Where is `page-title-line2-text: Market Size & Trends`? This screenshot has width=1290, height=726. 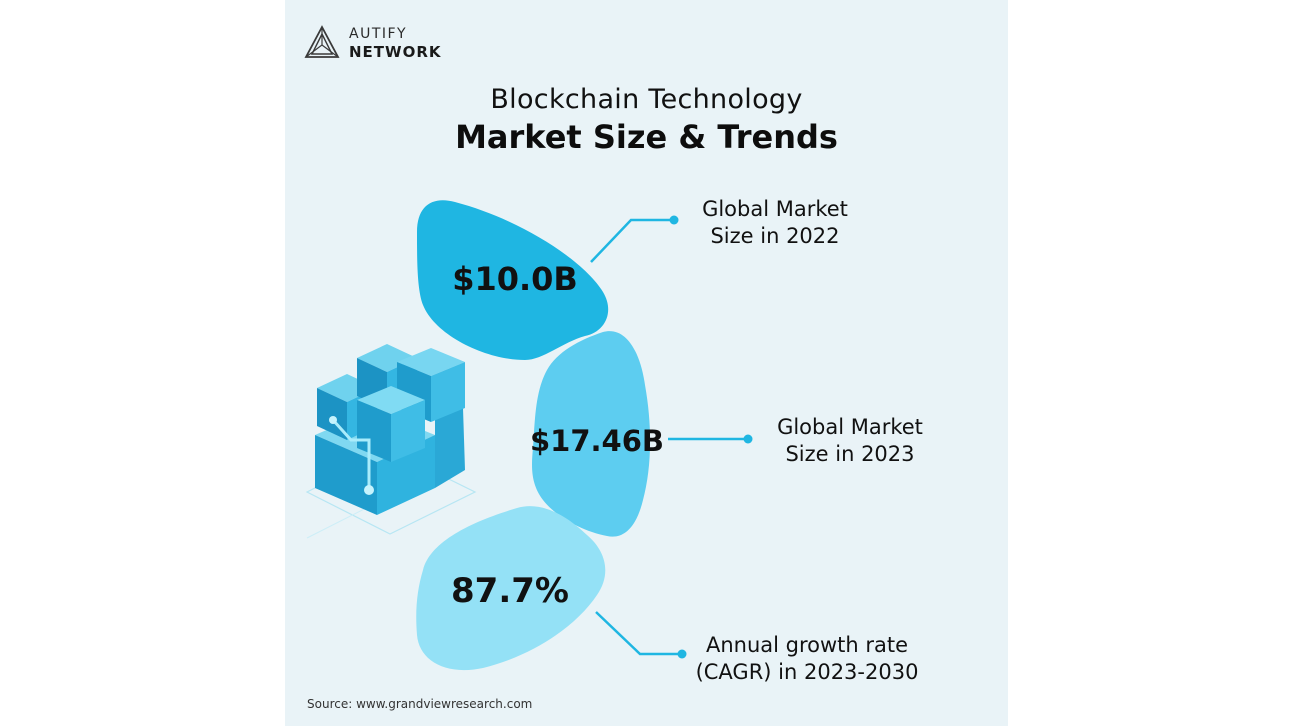
page-title-line2-text: Market Size & Trends is located at coordinates (646, 137).